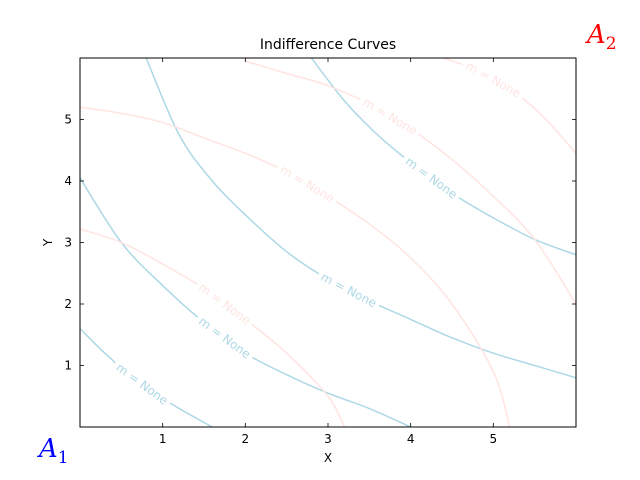 The height and width of the screenshot is (480, 640). What do you see at coordinates (163, 439) in the screenshot?
I see `x-tick-label: 1` at bounding box center [163, 439].